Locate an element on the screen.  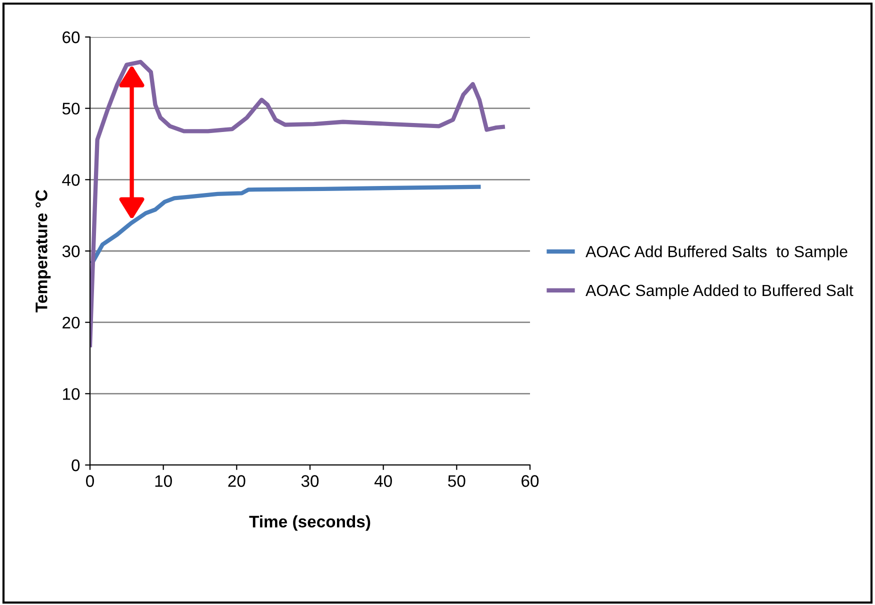
y-tick-label: 60 is located at coordinates (71, 37).